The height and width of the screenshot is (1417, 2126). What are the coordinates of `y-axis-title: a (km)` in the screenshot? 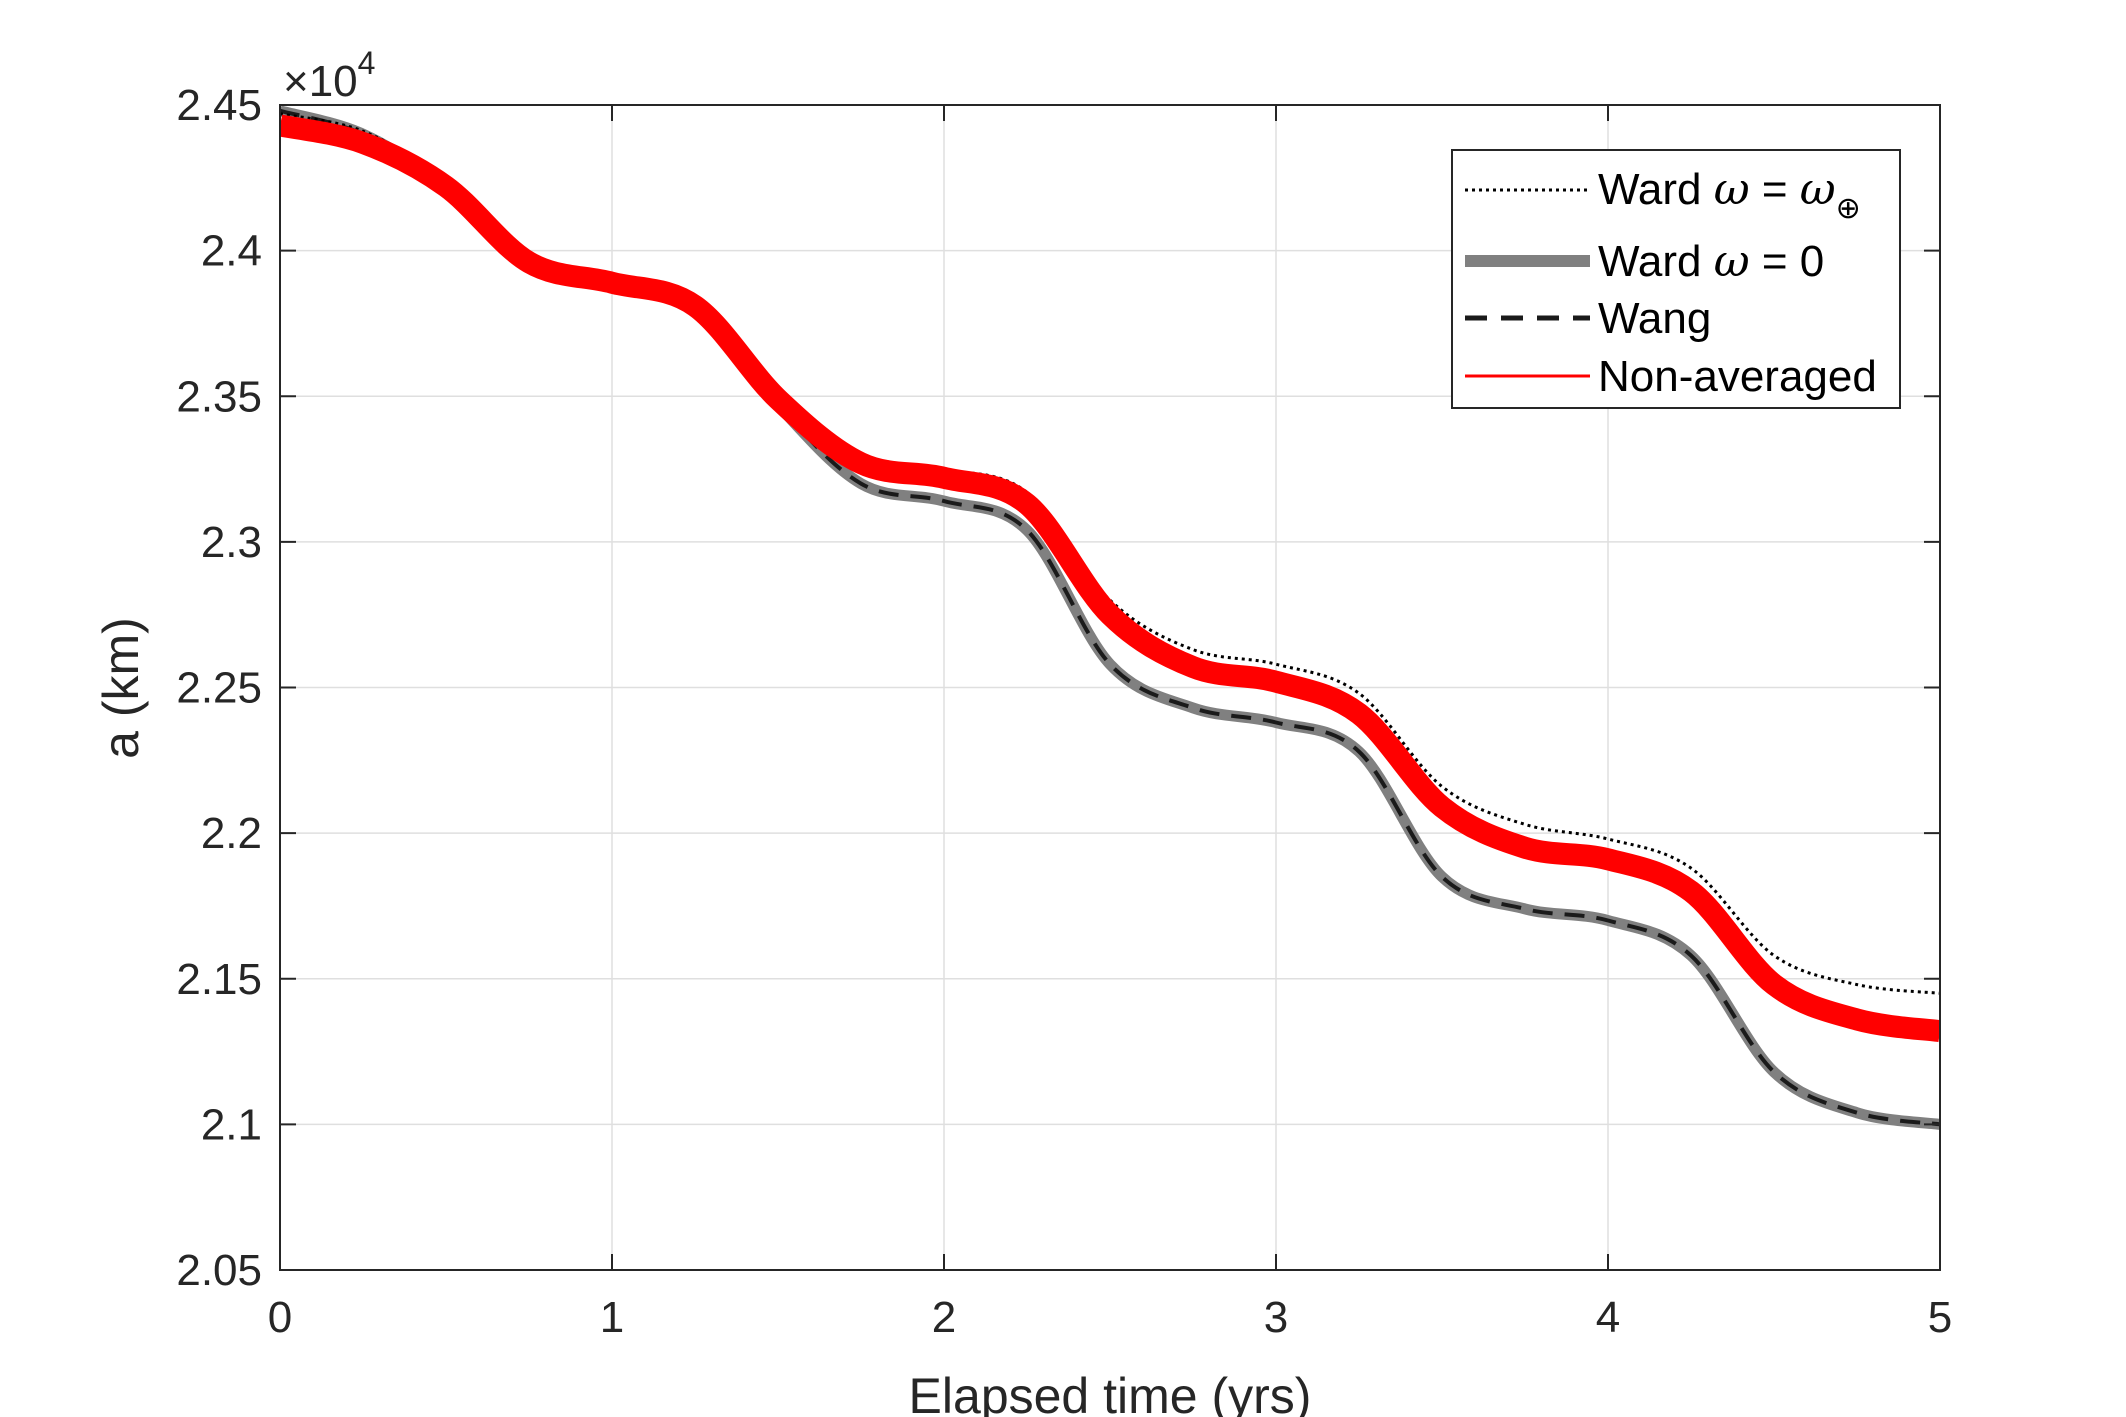 It's located at (121, 688).